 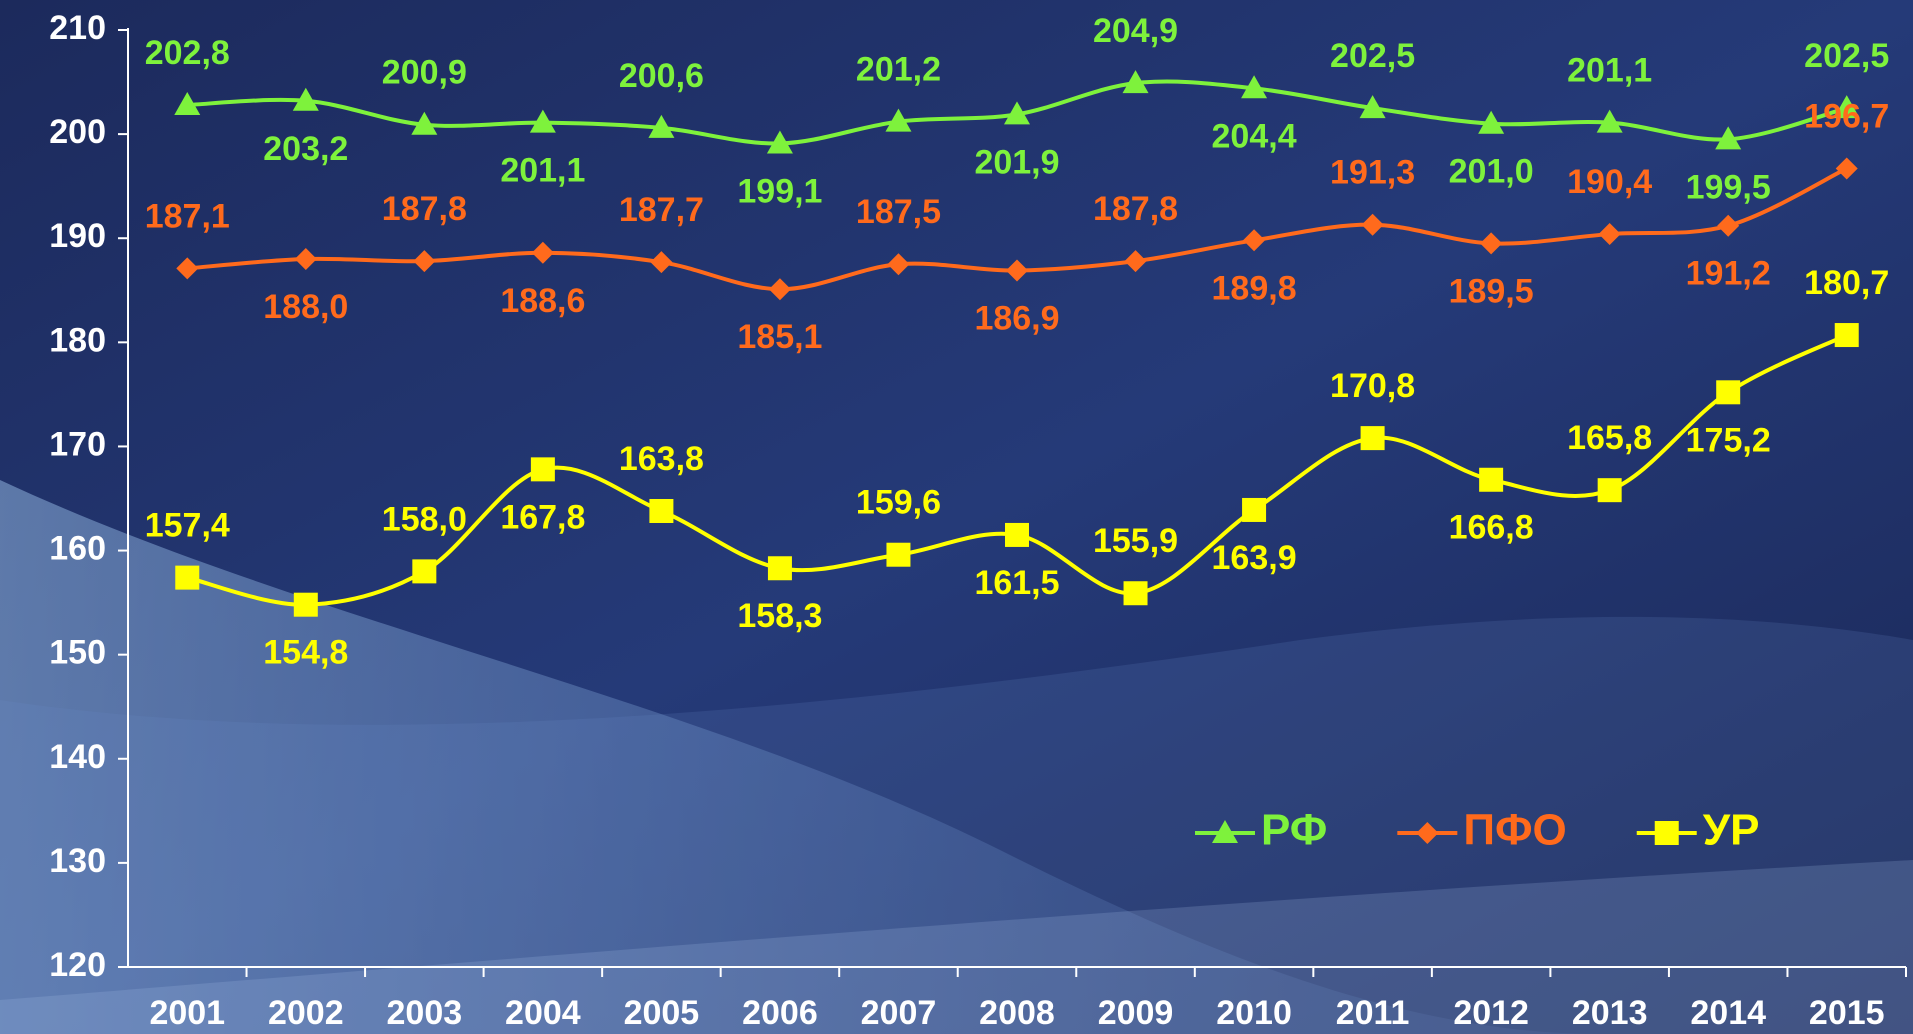 I want to click on x-tick-label: 2011, so click(x=1373, y=1013).